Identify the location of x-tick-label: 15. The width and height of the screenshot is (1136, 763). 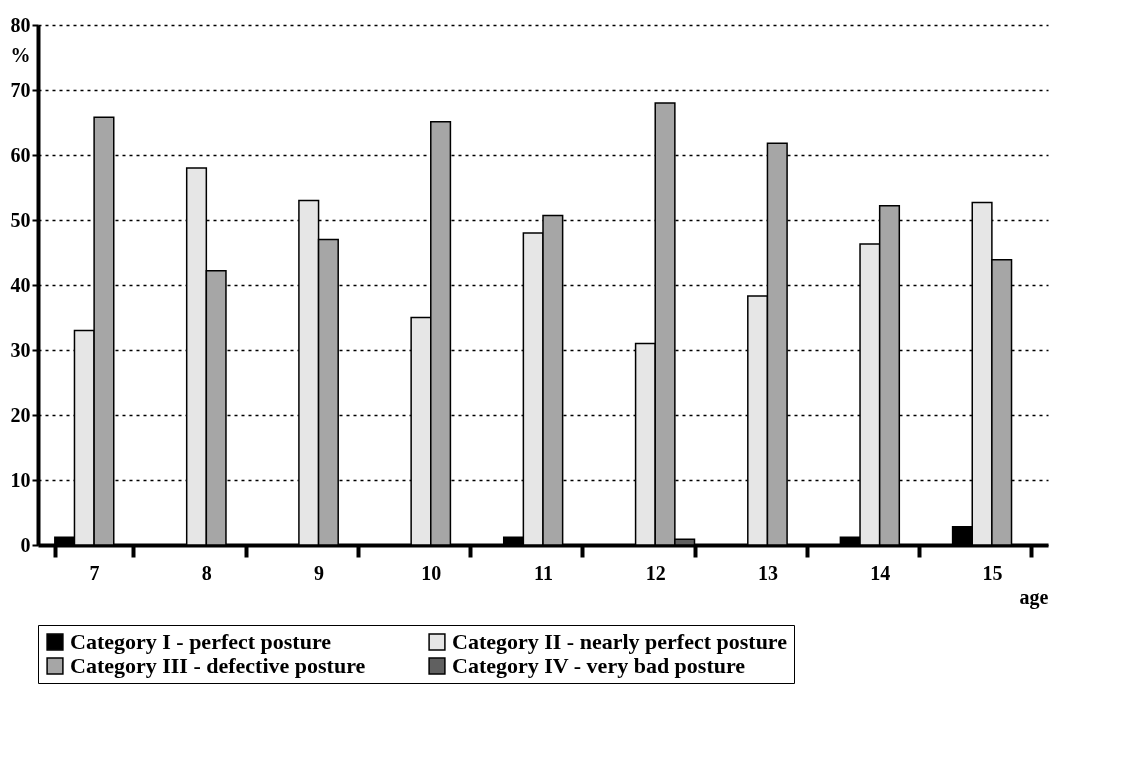
(992, 572).